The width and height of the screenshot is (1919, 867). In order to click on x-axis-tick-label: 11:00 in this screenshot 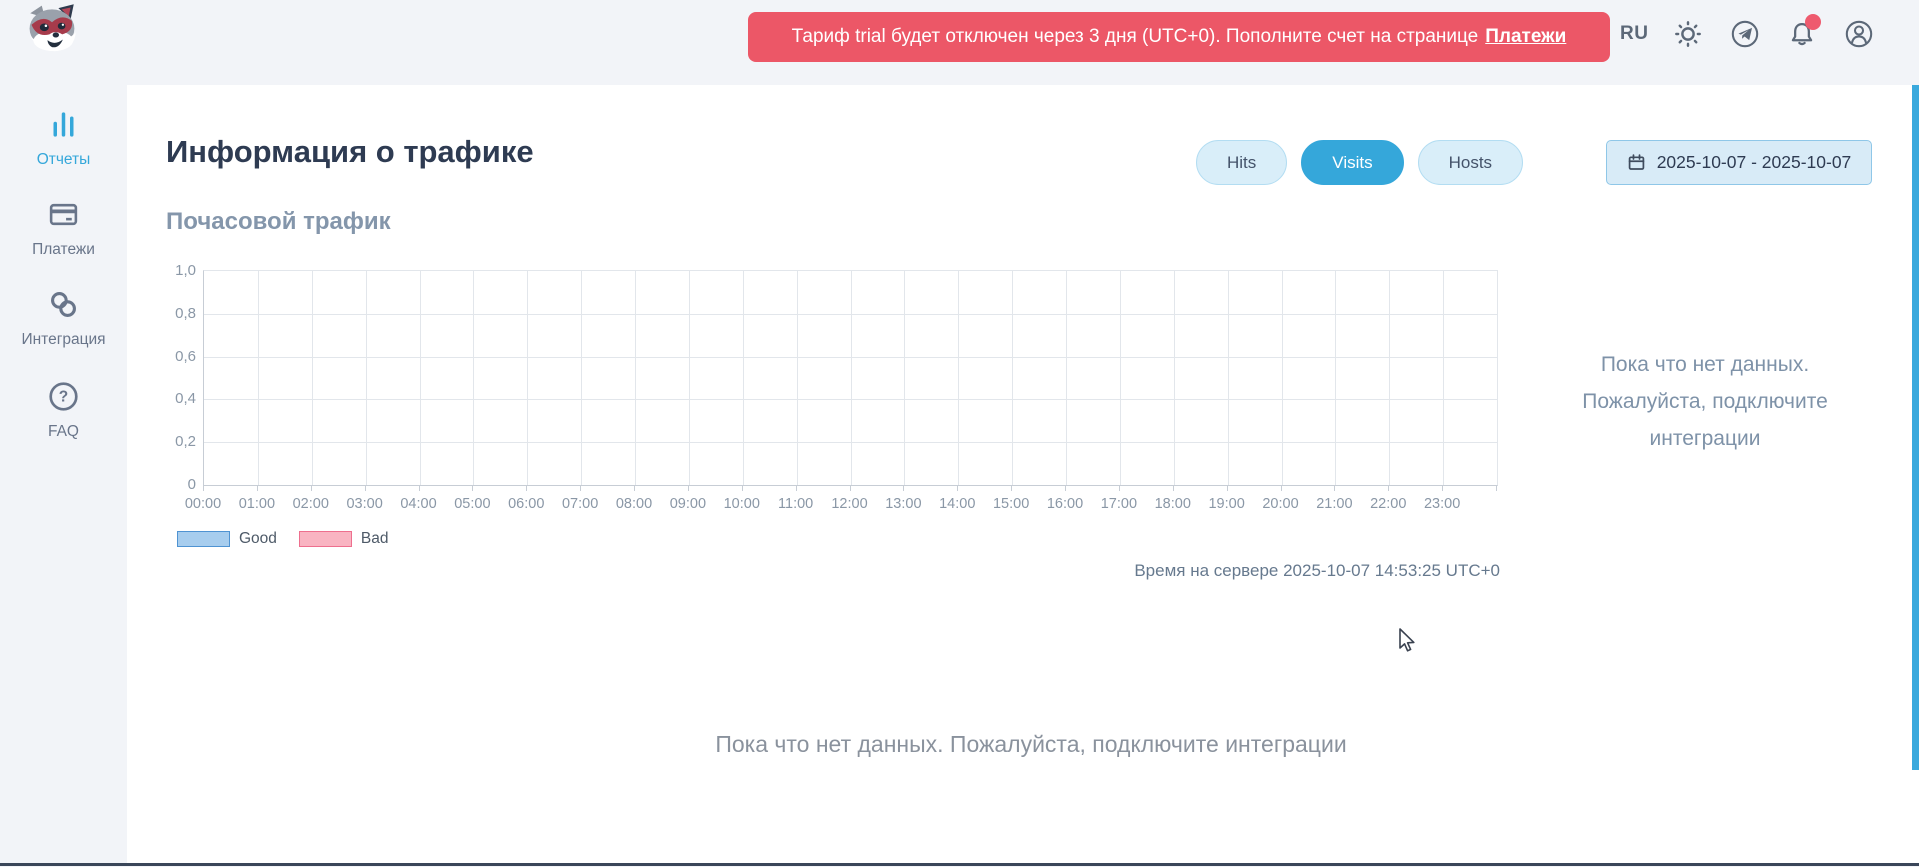, I will do `click(796, 504)`.